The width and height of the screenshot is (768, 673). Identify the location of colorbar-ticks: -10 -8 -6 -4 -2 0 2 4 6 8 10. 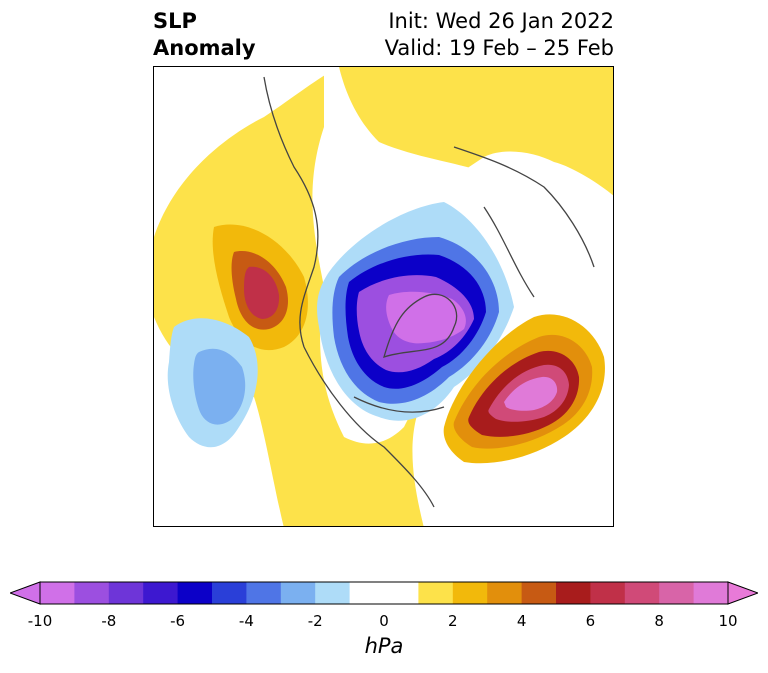
(384, 622).